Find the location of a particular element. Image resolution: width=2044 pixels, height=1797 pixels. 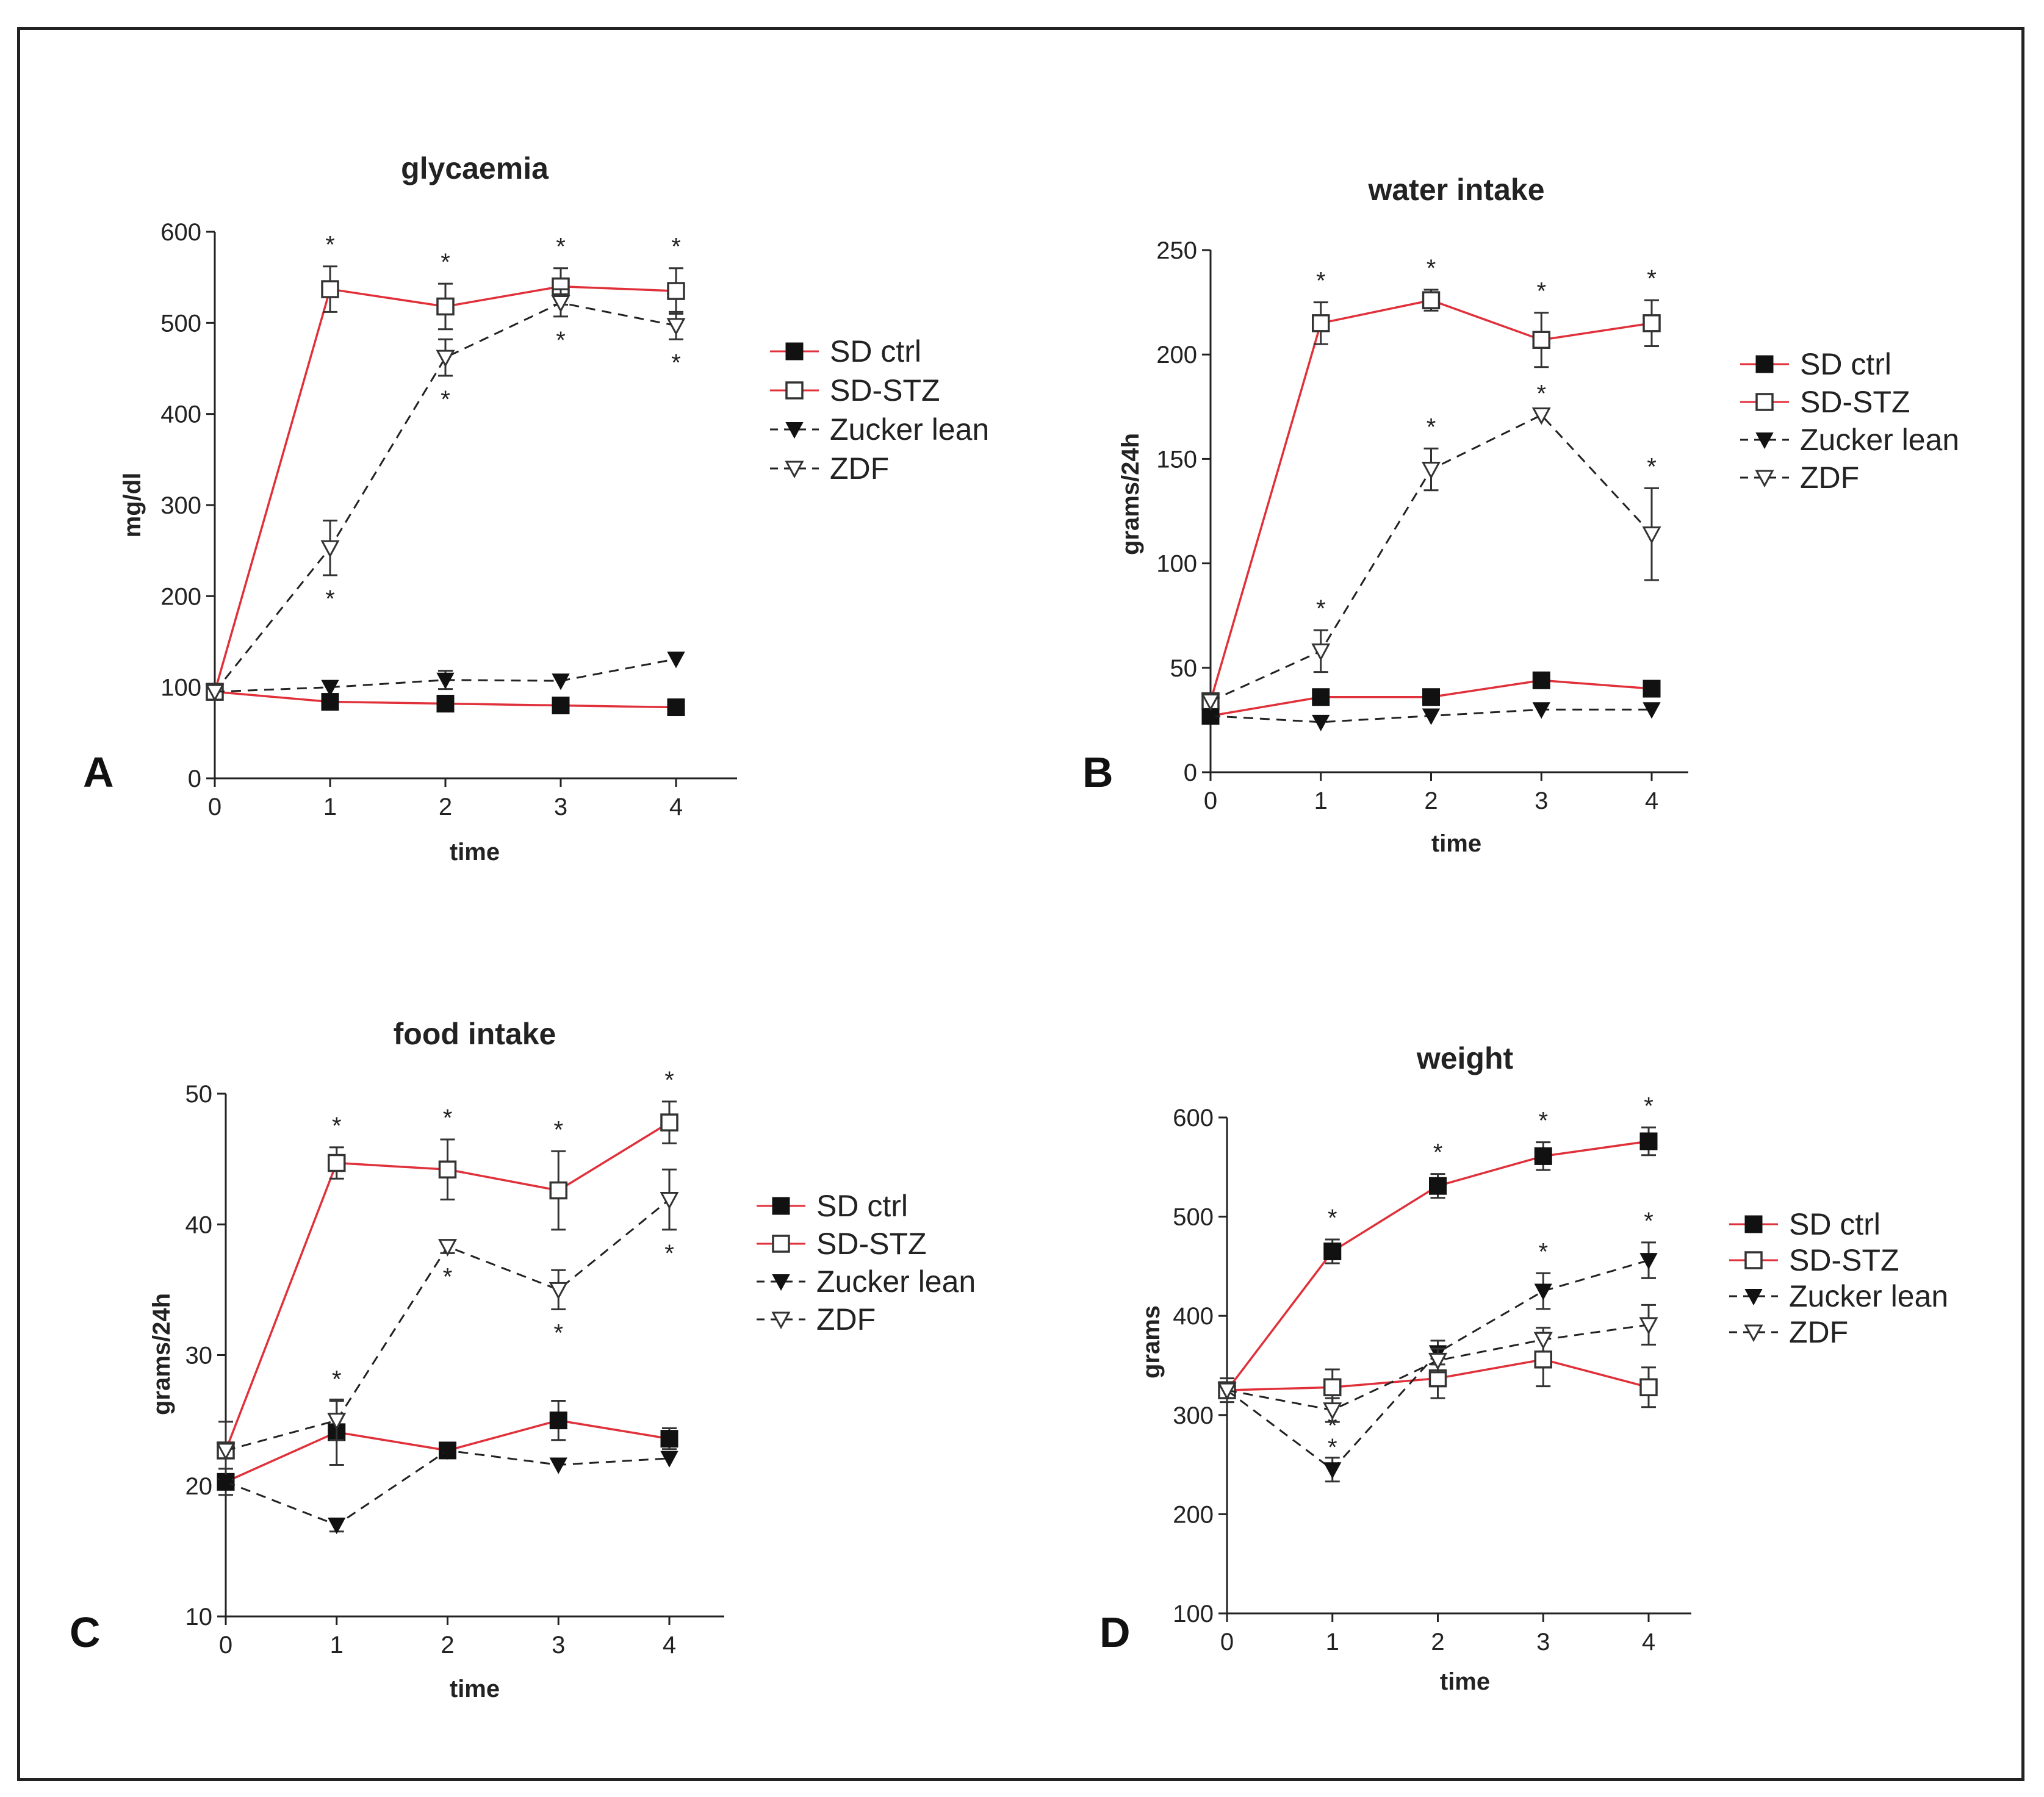

series-zdf: * * * * is located at coordinates (448, 1314).